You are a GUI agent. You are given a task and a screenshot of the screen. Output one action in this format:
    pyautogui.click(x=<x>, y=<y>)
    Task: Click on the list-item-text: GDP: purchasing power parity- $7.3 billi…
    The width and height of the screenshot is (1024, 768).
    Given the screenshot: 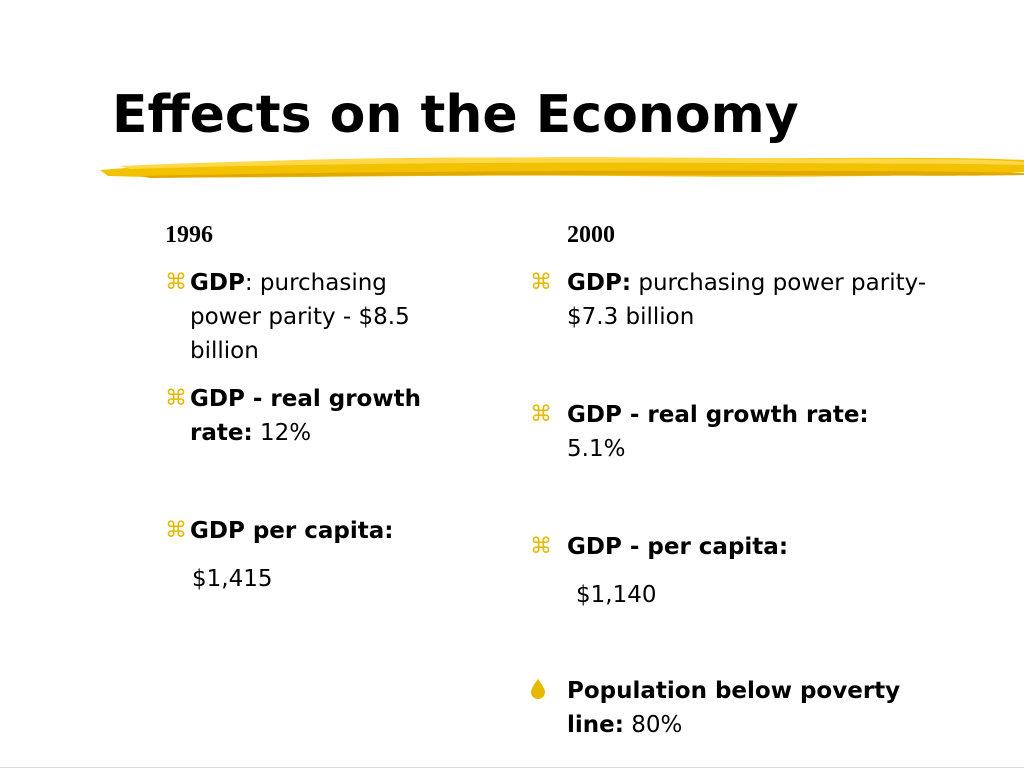 What is the action you would take?
    pyautogui.click(x=740, y=300)
    